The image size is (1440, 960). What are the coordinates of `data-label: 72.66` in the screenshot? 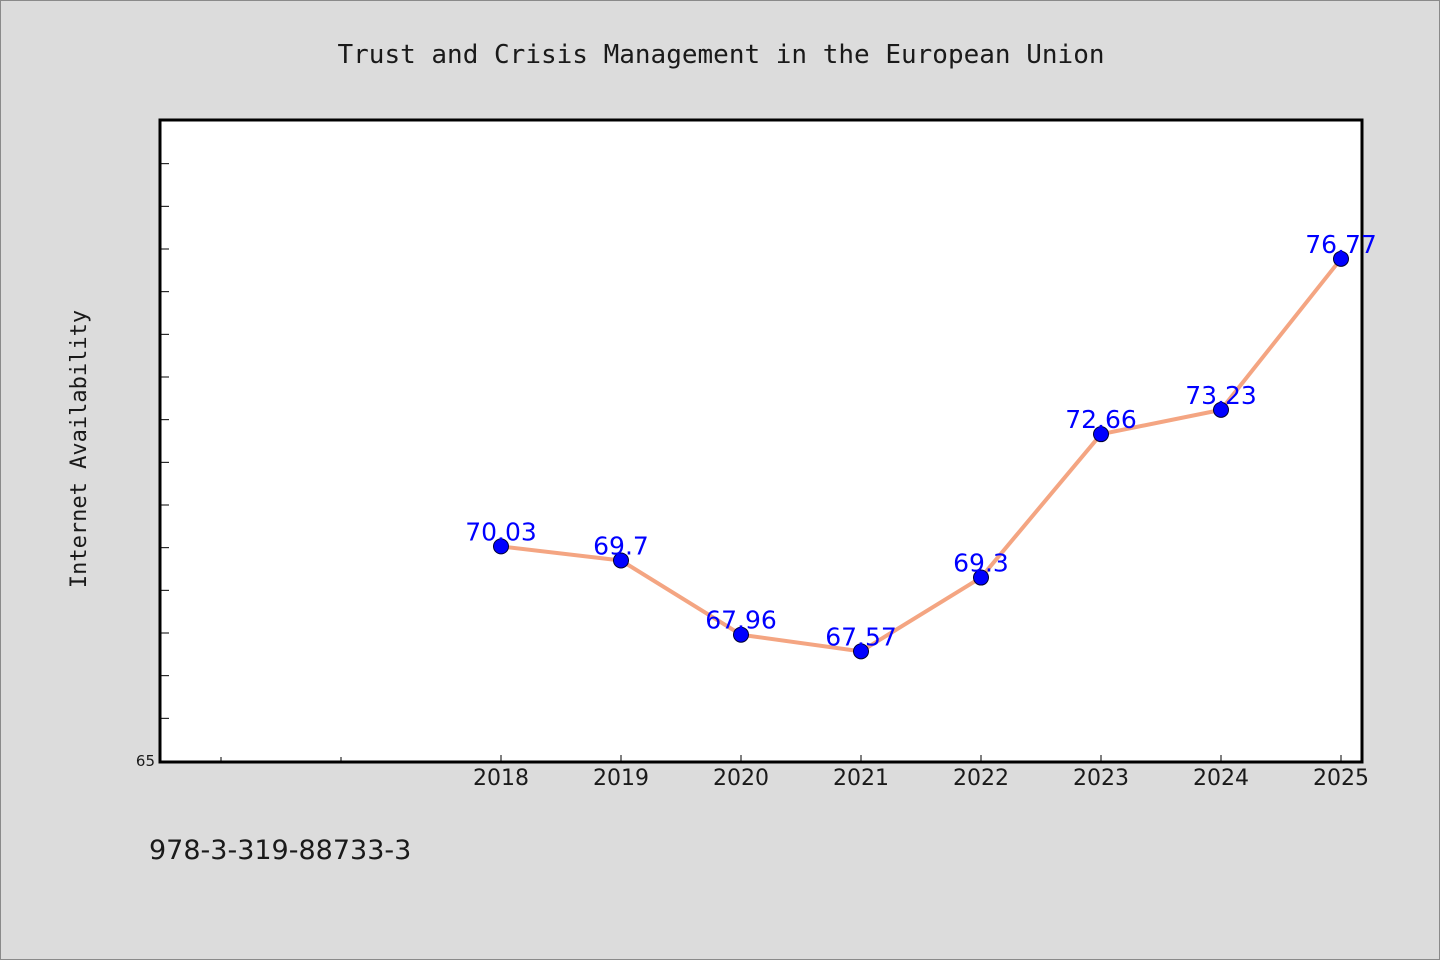 It's located at (1101, 419).